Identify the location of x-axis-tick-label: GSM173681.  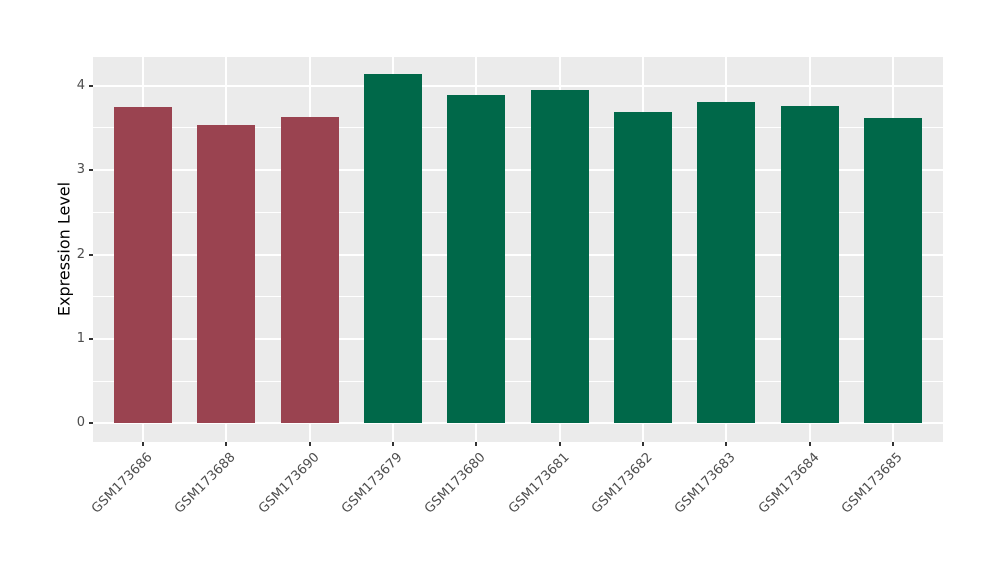
(539, 483).